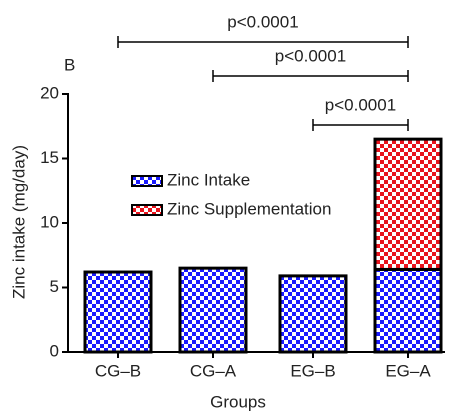  Describe the element at coordinates (238, 401) in the screenshot. I see `x-axis-label: Groups` at that location.